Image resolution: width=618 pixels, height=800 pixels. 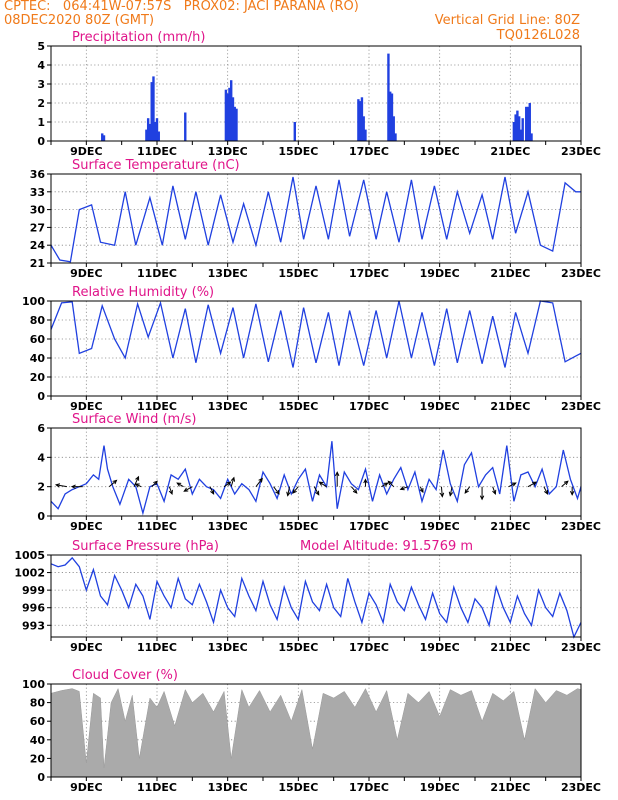 What do you see at coordinates (38, 174) in the screenshot?
I see `temp-ytick-label: 36` at bounding box center [38, 174].